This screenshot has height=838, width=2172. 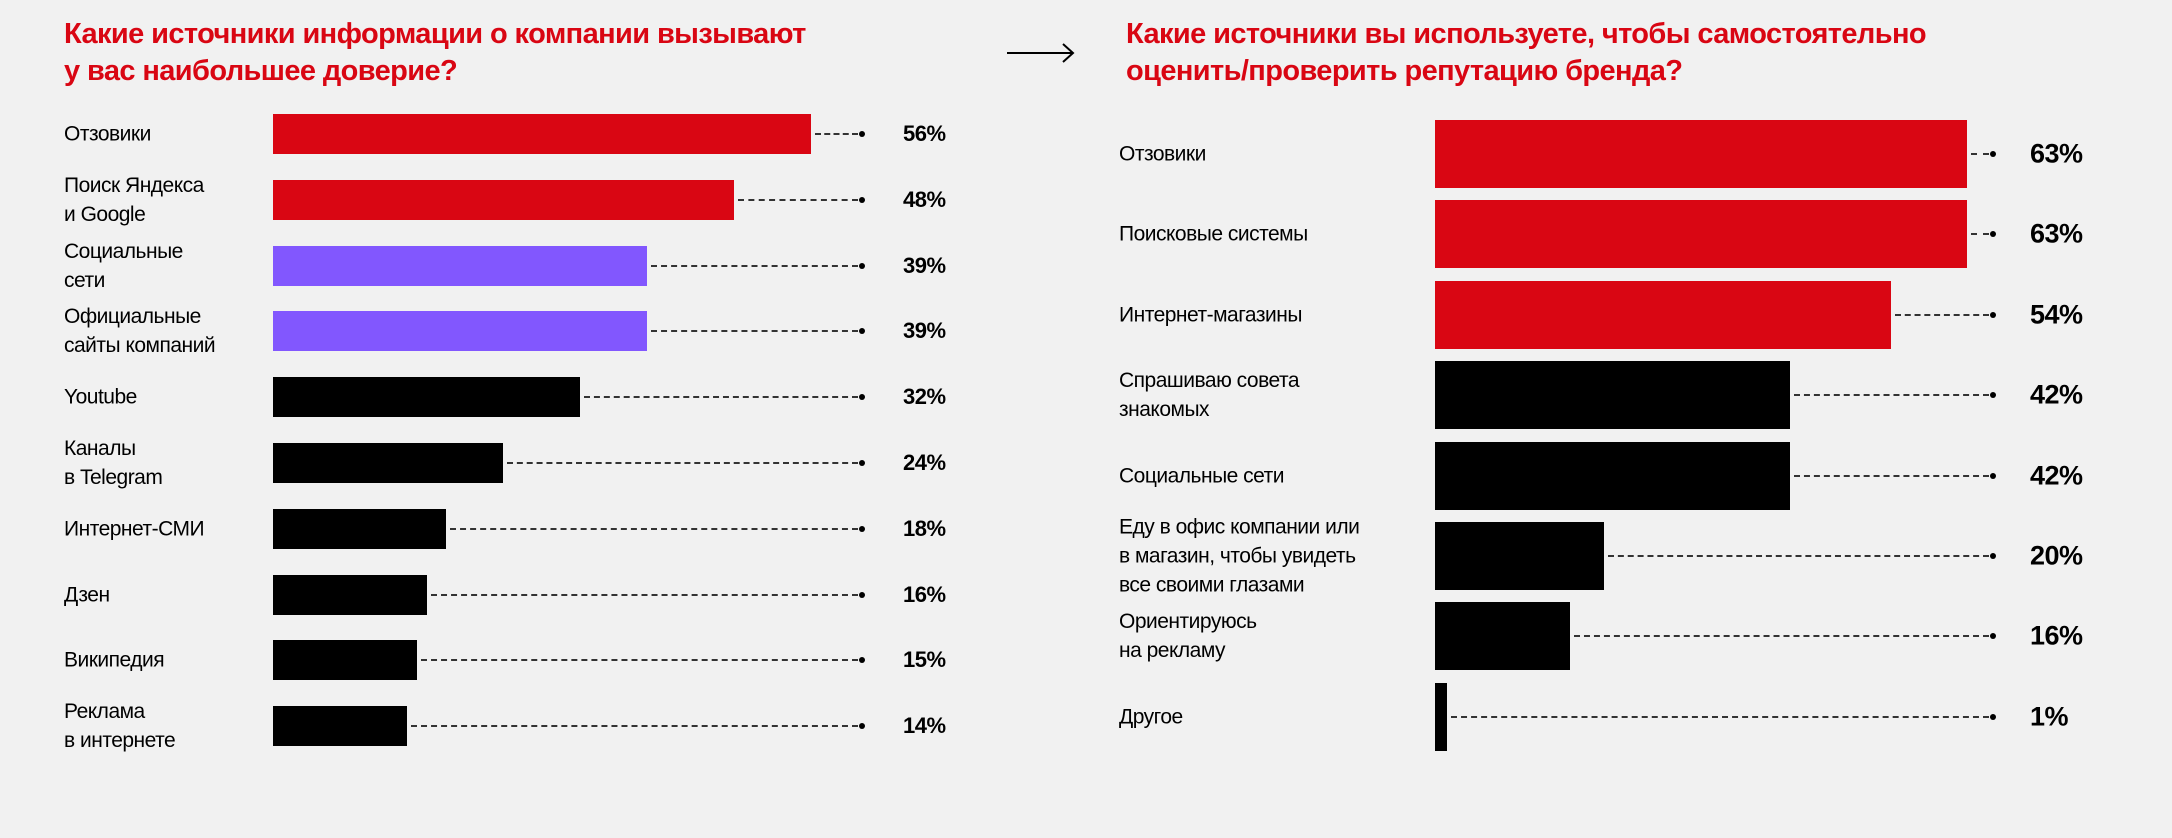 I want to click on left-category-label: Отзовики, so click(x=107, y=134).